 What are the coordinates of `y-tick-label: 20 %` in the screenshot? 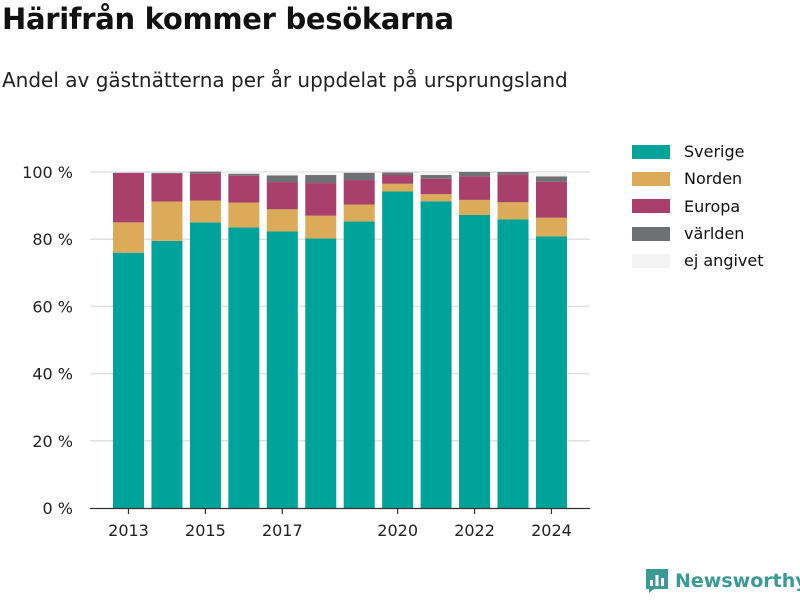 It's located at (52, 441).